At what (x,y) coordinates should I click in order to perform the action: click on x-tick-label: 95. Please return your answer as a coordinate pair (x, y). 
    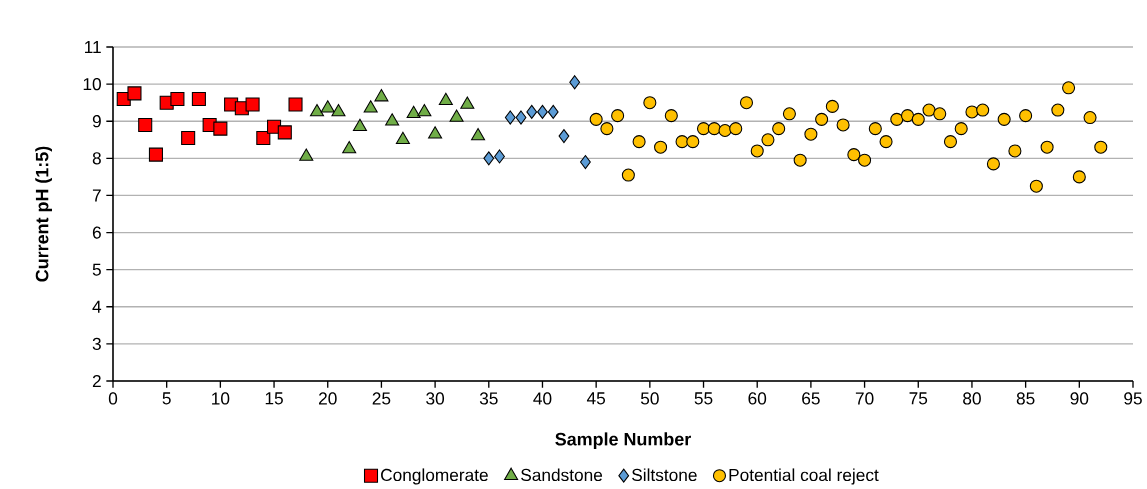
    Looking at the image, I should click on (1133, 398).